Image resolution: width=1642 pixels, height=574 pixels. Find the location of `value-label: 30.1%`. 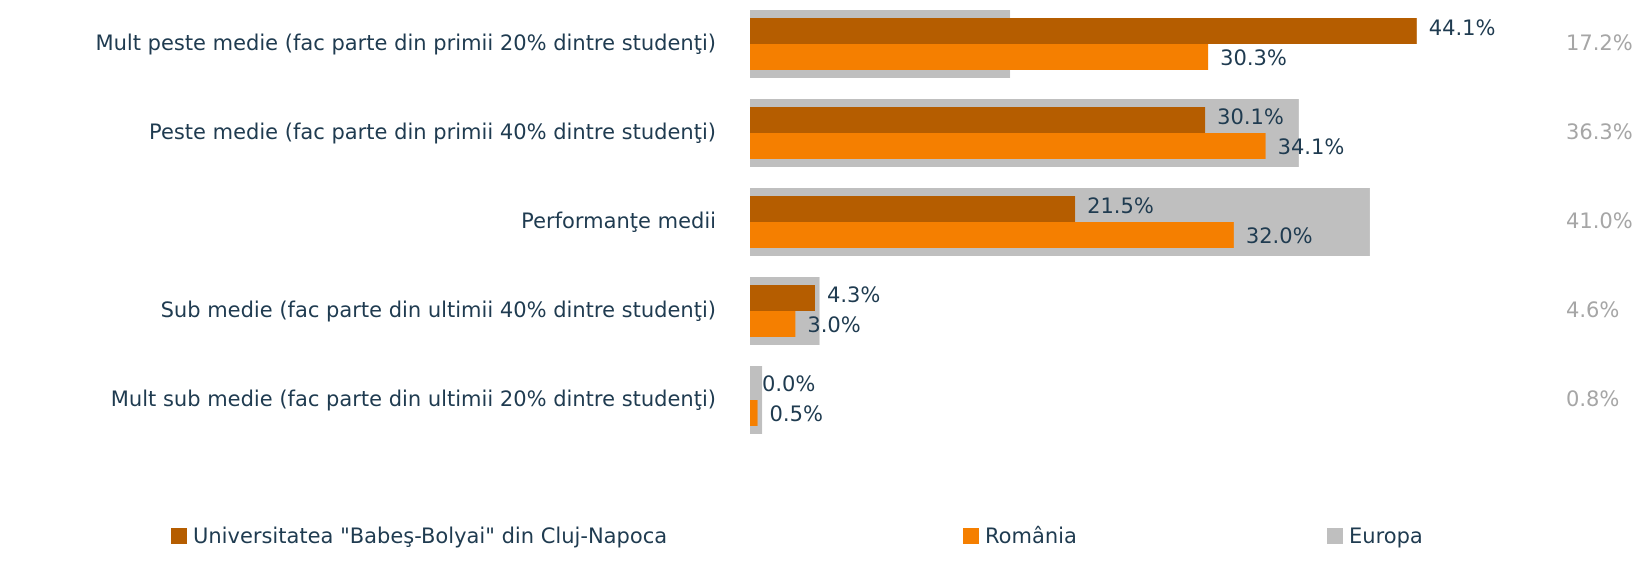

value-label: 30.1% is located at coordinates (1250, 117).